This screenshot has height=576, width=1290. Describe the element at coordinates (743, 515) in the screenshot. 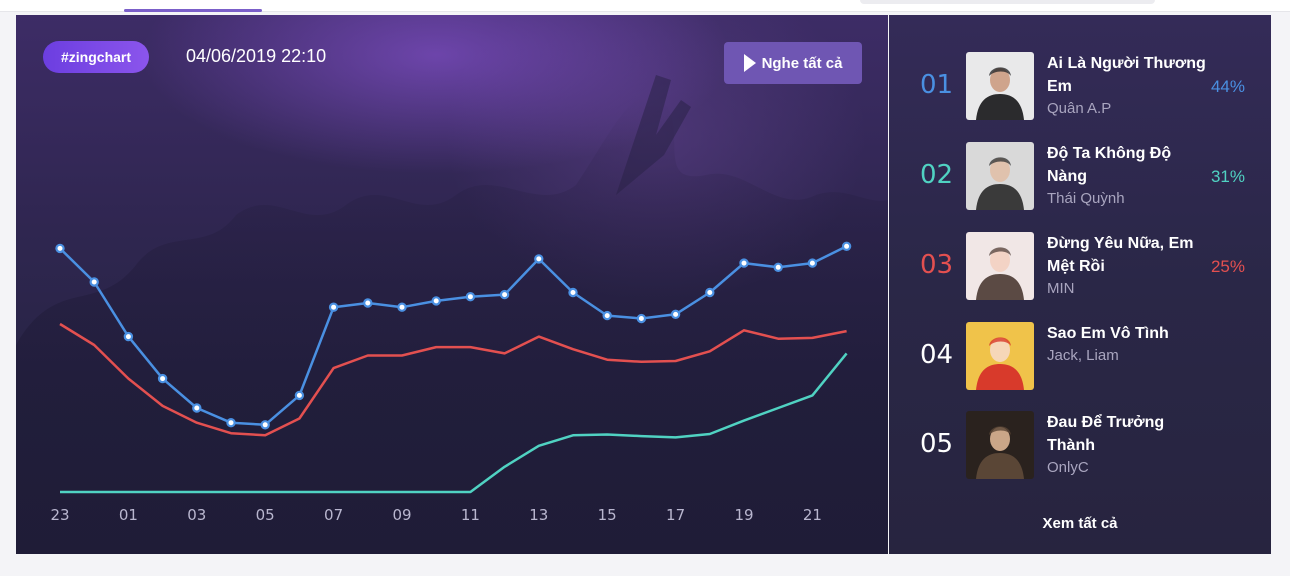

I see `x-tick-label: 19` at that location.